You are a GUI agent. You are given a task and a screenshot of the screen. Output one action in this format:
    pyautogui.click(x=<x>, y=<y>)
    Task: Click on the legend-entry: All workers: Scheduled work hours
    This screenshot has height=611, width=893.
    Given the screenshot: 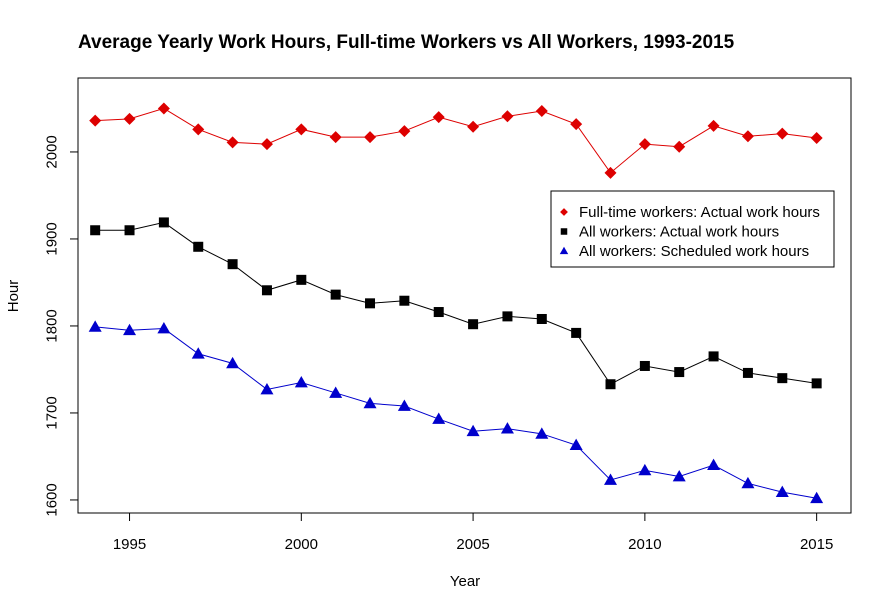 What is the action you would take?
    pyautogui.click(x=694, y=251)
    